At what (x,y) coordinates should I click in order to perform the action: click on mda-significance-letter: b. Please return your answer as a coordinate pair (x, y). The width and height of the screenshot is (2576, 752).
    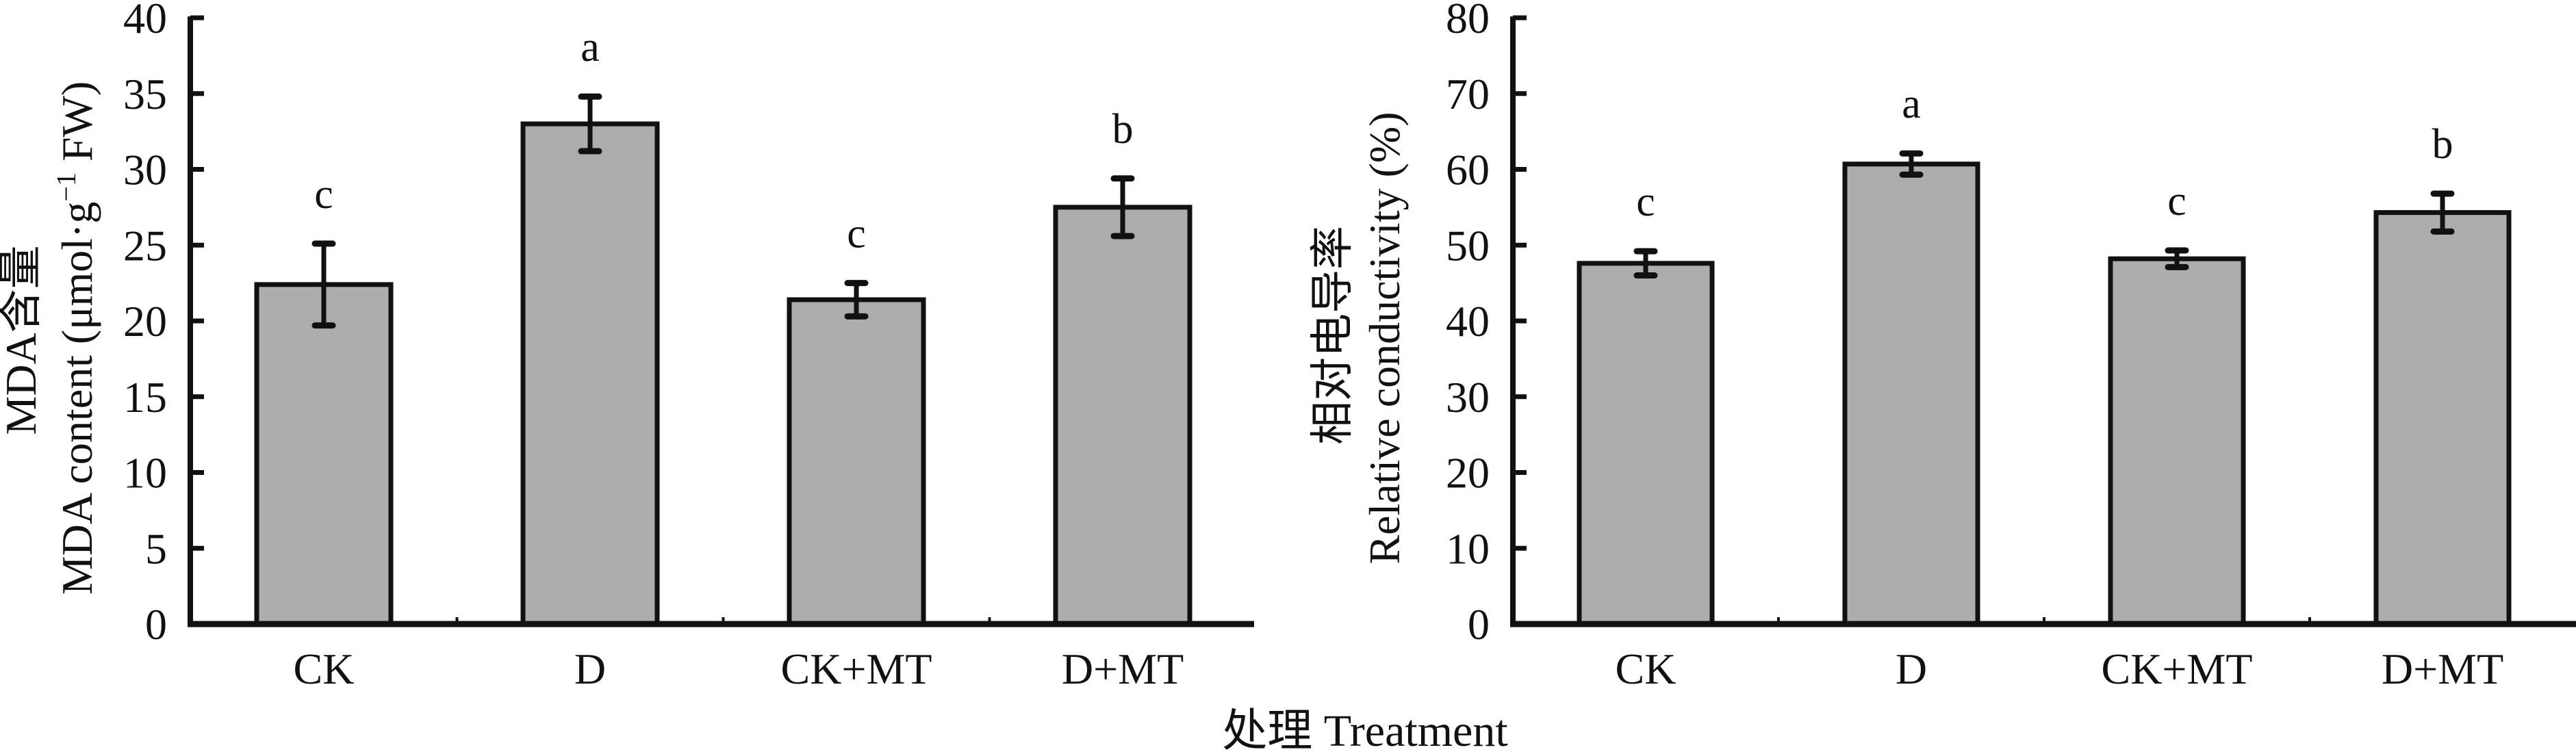
    Looking at the image, I should click on (1123, 129).